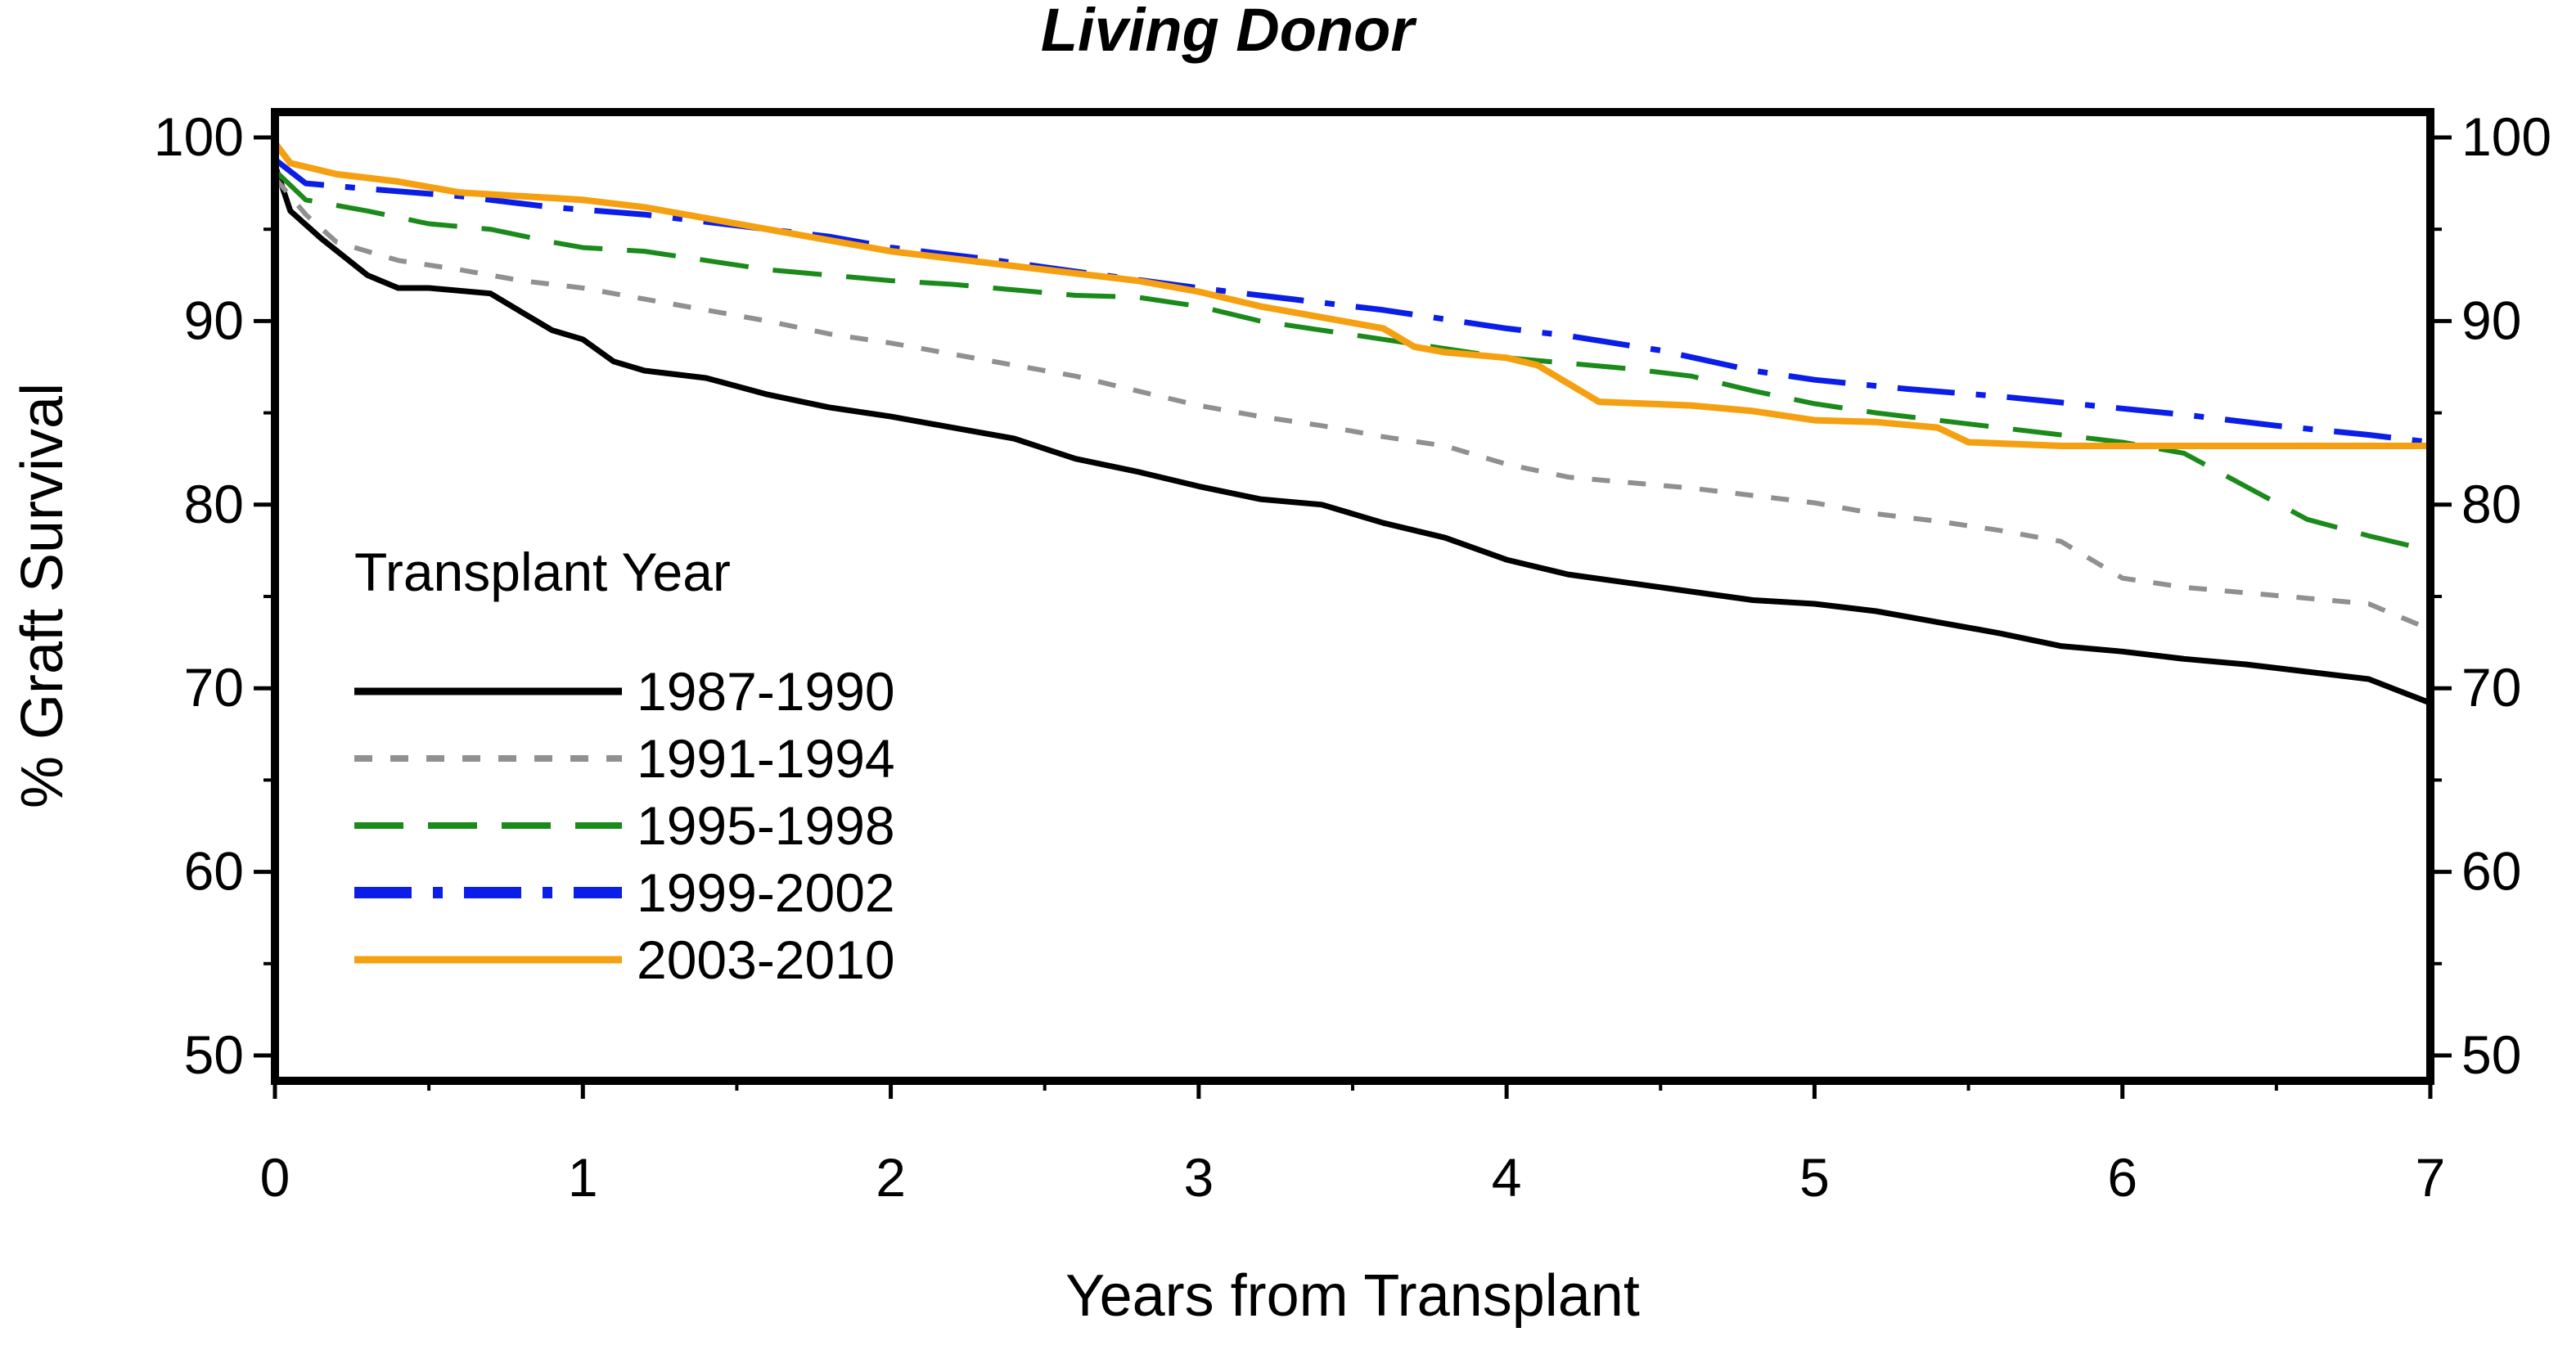 The width and height of the screenshot is (2576, 1350). What do you see at coordinates (214, 320) in the screenshot?
I see `y-tick-label-left: 90` at bounding box center [214, 320].